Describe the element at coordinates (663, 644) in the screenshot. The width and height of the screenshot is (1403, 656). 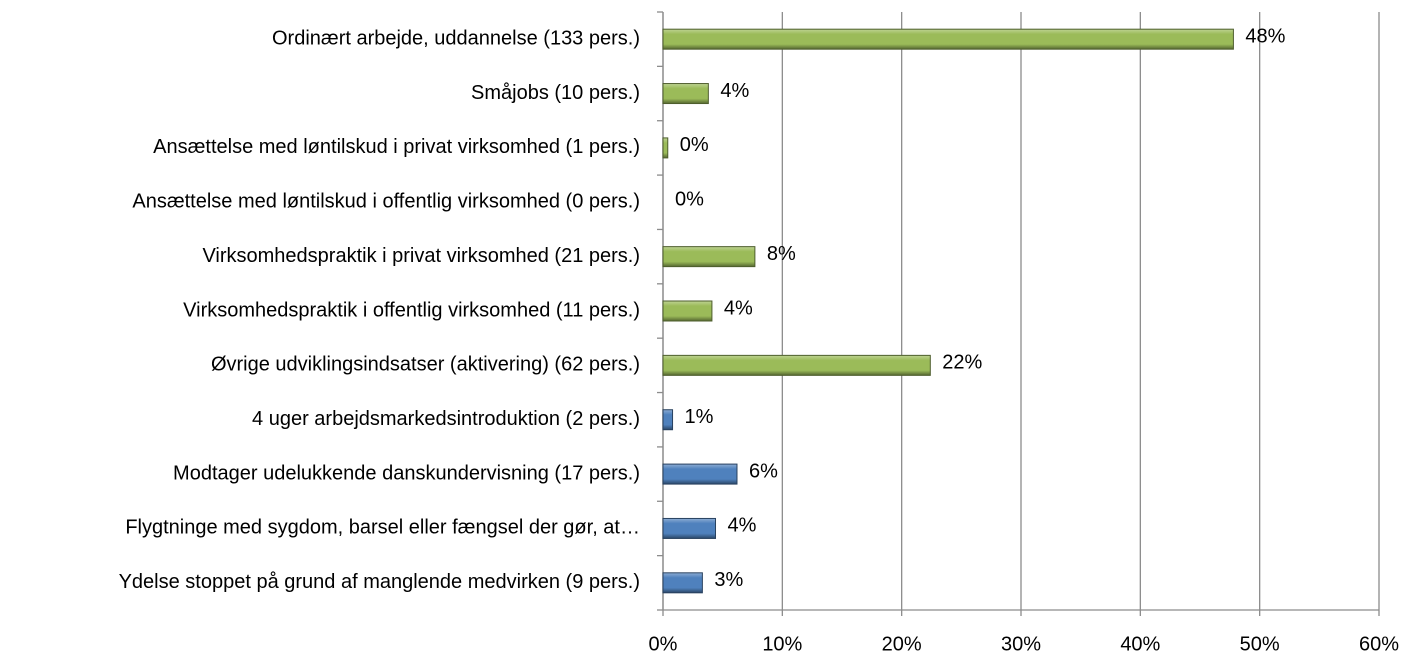
I see `x-tick-label: 0%` at that location.